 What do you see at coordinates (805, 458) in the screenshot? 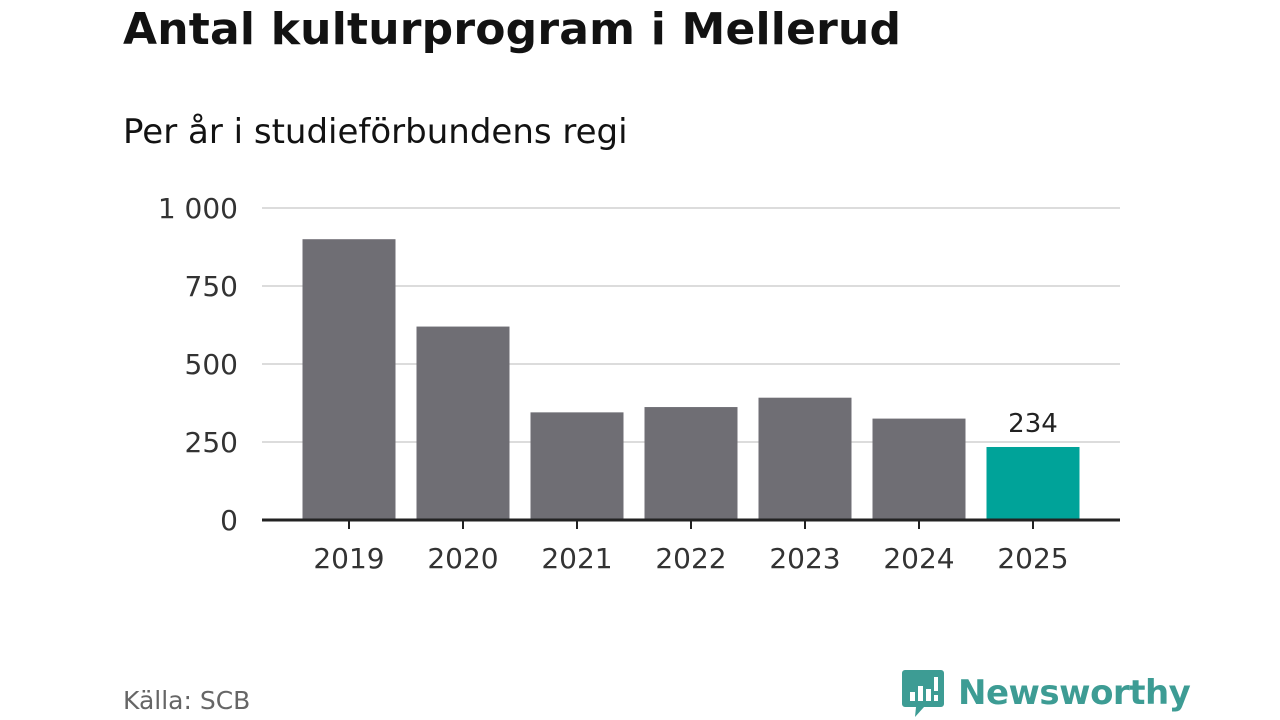
I see `bar-2023` at bounding box center [805, 458].